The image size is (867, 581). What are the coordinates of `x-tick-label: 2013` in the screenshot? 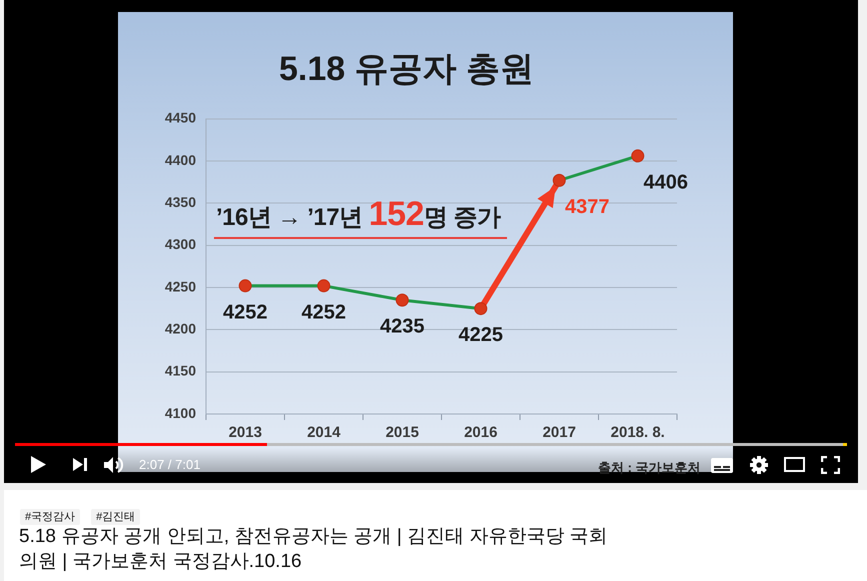 It's located at (245, 433).